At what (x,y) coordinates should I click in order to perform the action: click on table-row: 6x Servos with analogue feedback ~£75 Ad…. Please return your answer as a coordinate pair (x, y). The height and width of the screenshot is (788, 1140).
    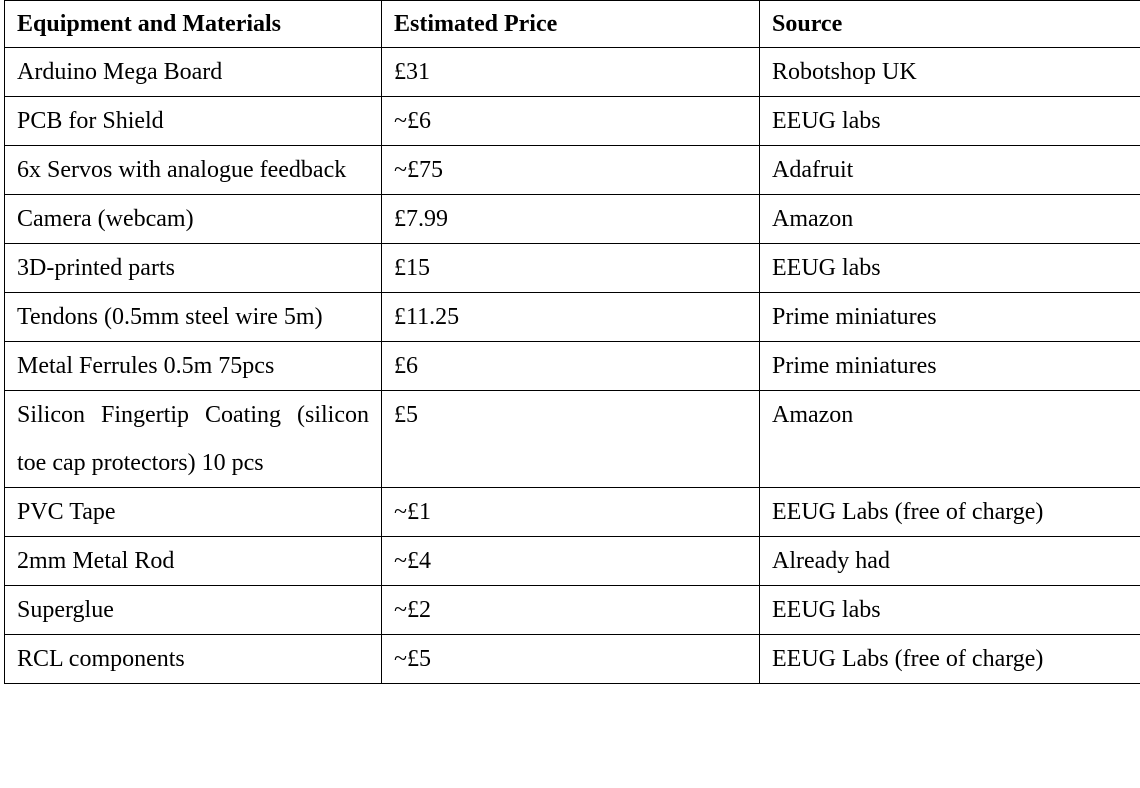
    Looking at the image, I should click on (572, 170).